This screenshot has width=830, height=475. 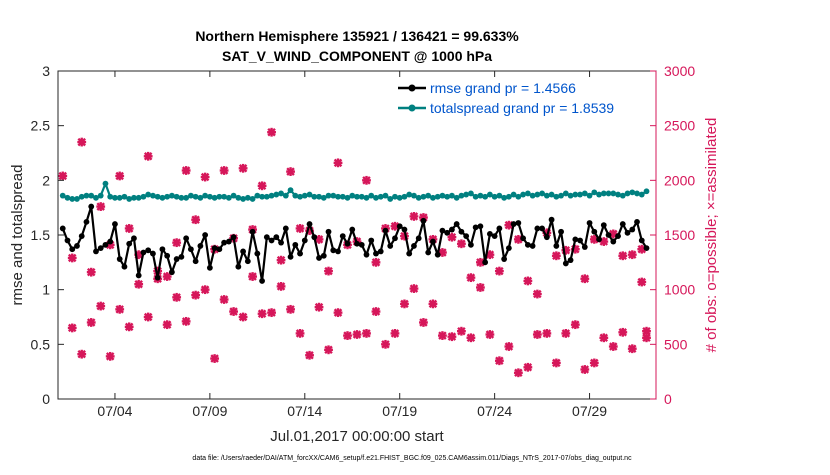 What do you see at coordinates (357, 436) in the screenshot?
I see `x-axis-label: Jul.01,2017 00:00:00 start` at bounding box center [357, 436].